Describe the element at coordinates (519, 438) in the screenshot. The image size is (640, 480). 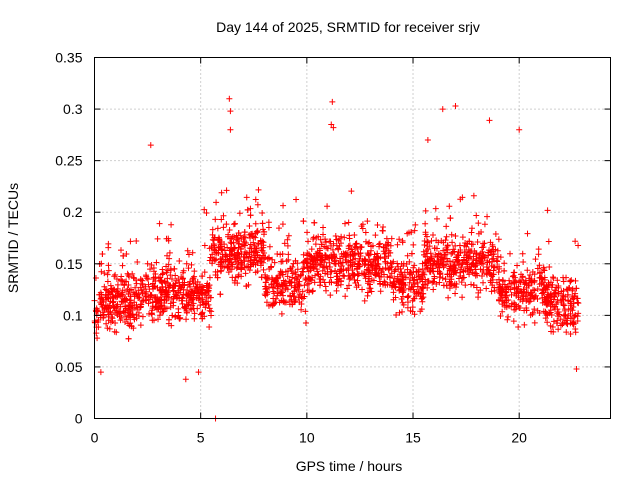
I see `x-tick-label: 20` at that location.